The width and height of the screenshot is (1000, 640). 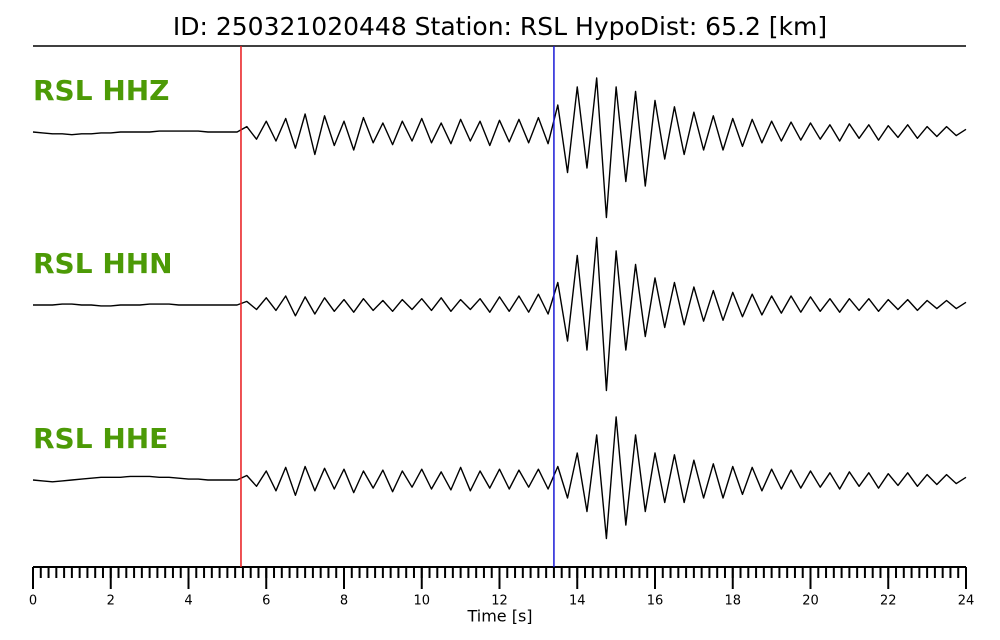 I want to click on x-tick-label: 18, so click(x=732, y=601).